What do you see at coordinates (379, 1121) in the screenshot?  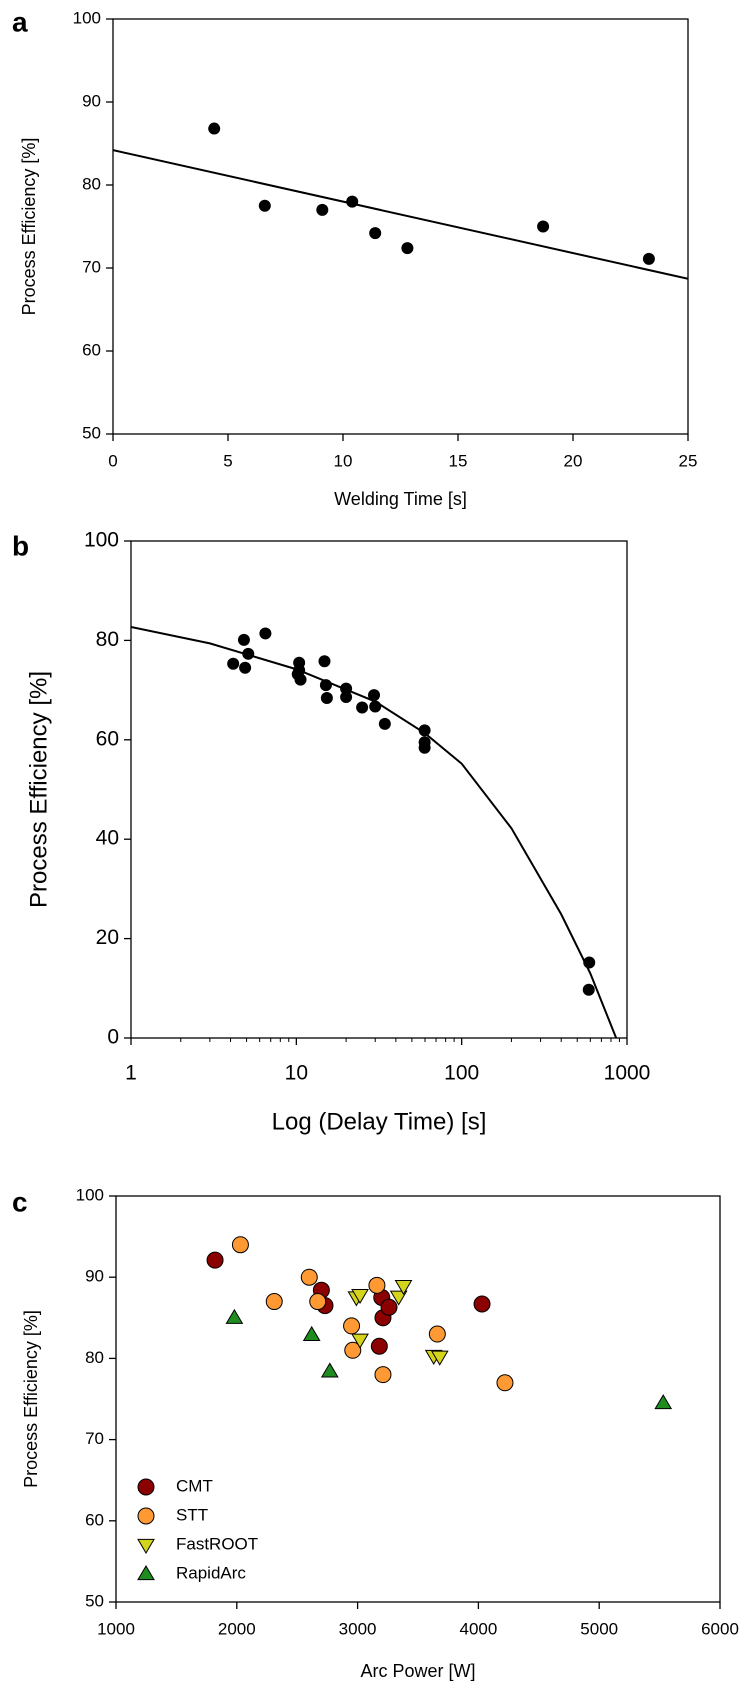 I see `x-axis-title: Log (Delay Time) [s]` at bounding box center [379, 1121].